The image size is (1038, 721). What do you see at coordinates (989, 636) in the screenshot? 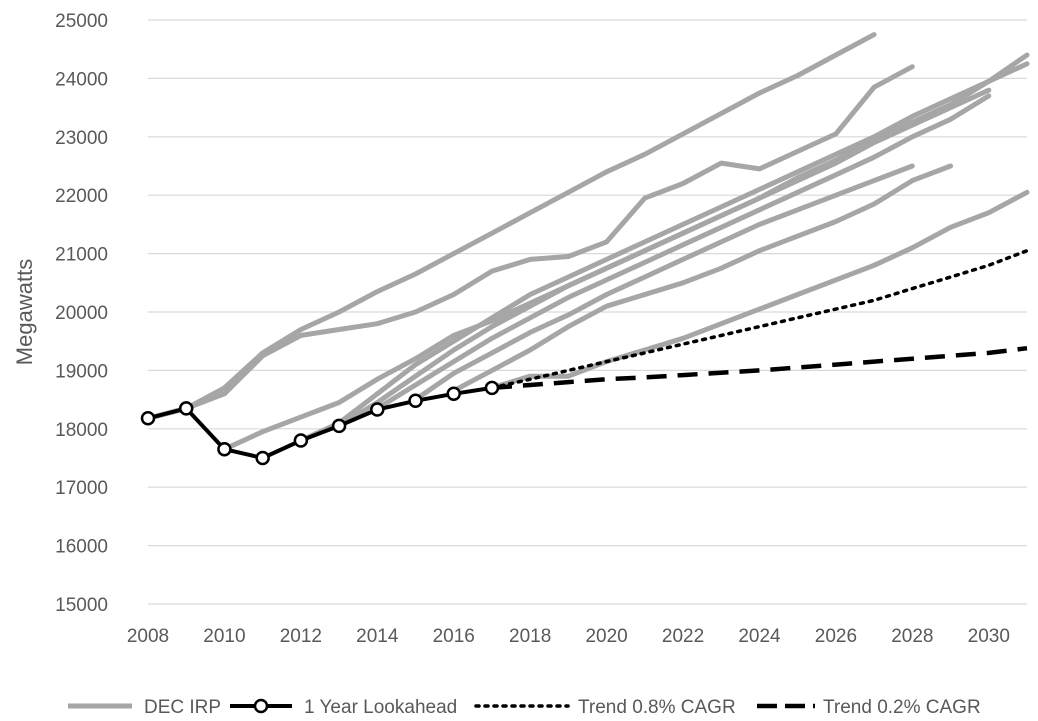
I see `x-tick-label: 2030` at bounding box center [989, 636].